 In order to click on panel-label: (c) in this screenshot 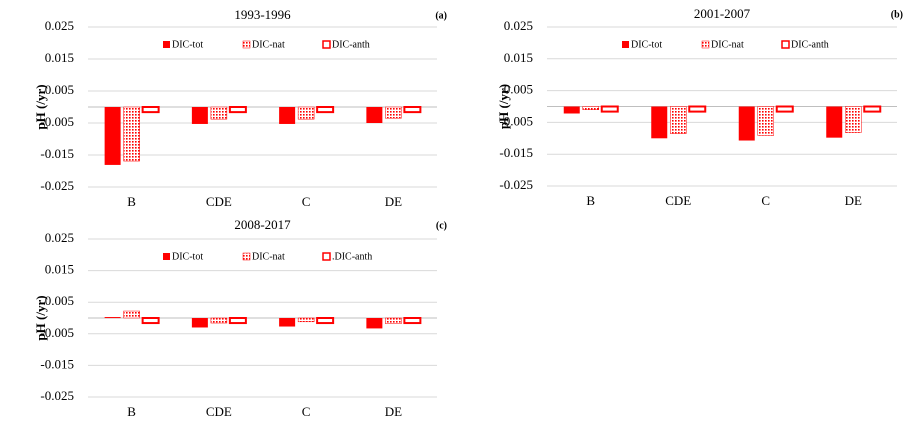, I will do `click(441, 225)`.